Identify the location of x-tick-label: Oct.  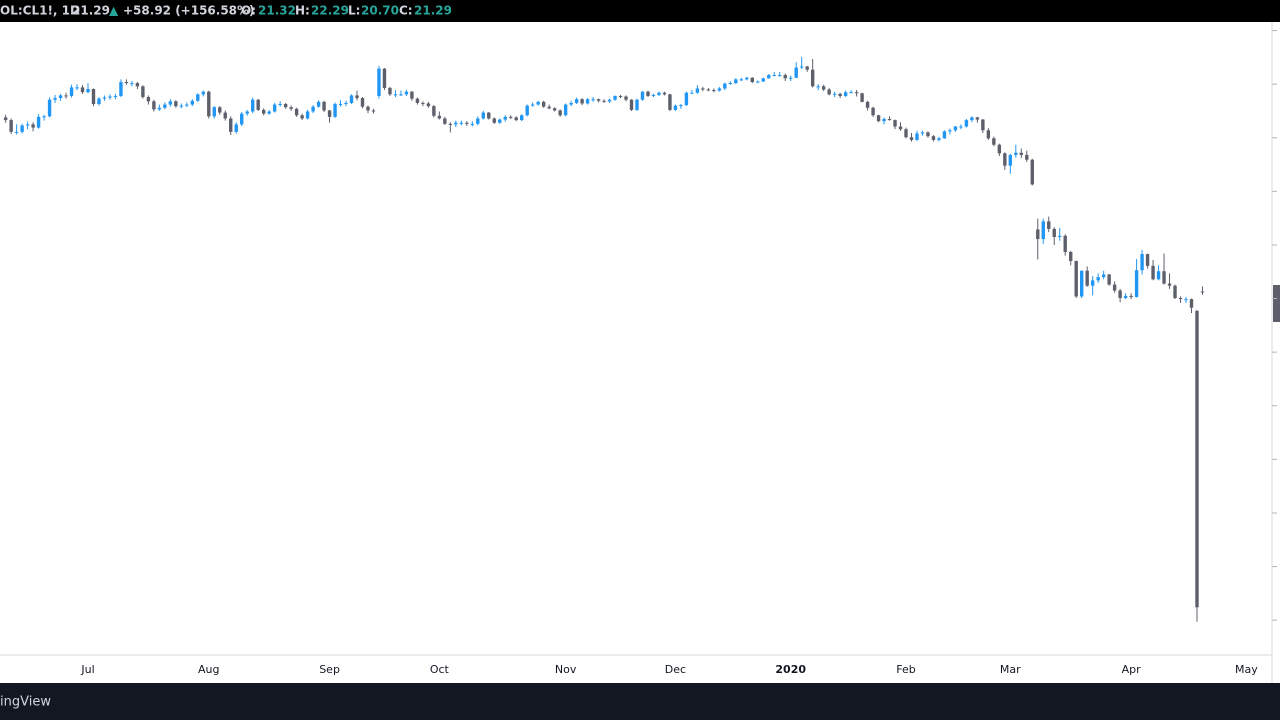
(440, 669).